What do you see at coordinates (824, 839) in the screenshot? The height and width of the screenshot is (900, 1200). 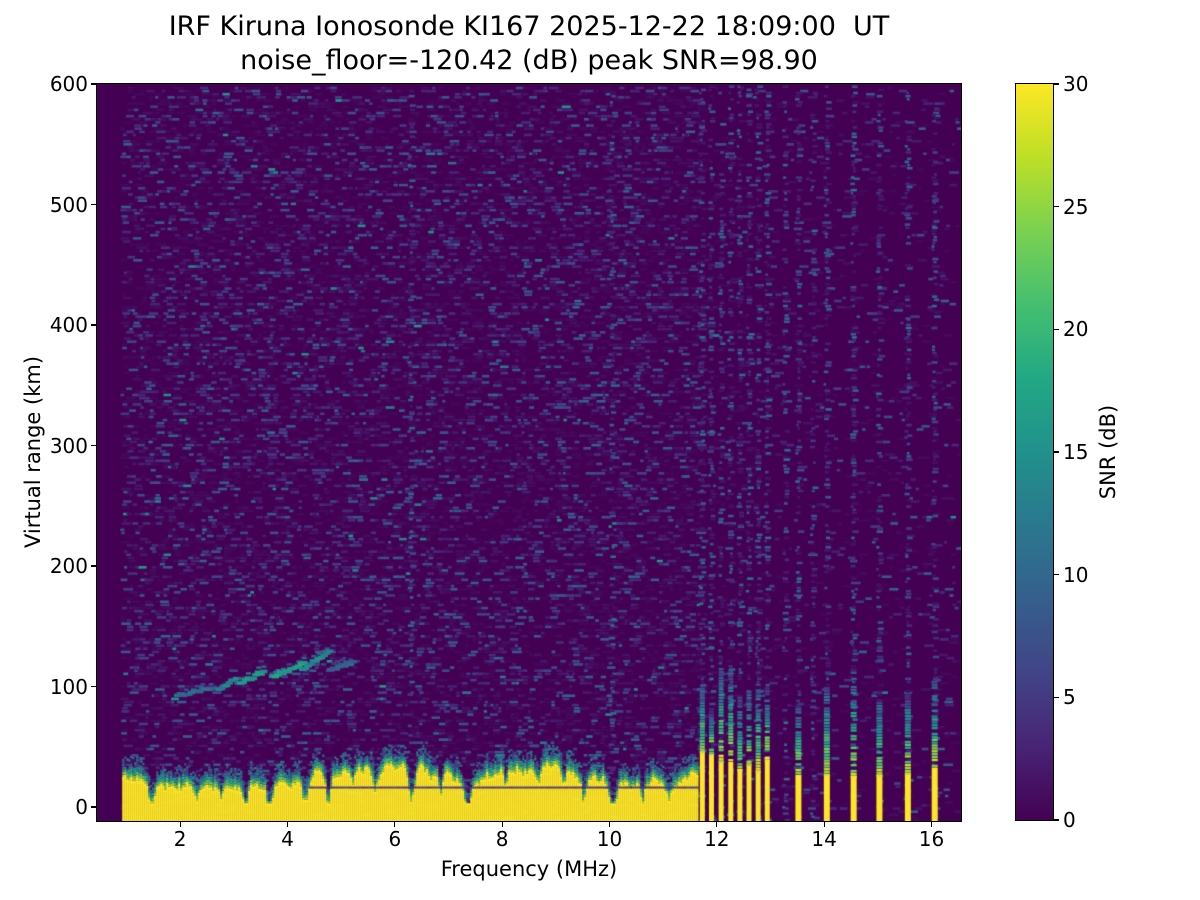 I see `x-tick-label: 14` at bounding box center [824, 839].